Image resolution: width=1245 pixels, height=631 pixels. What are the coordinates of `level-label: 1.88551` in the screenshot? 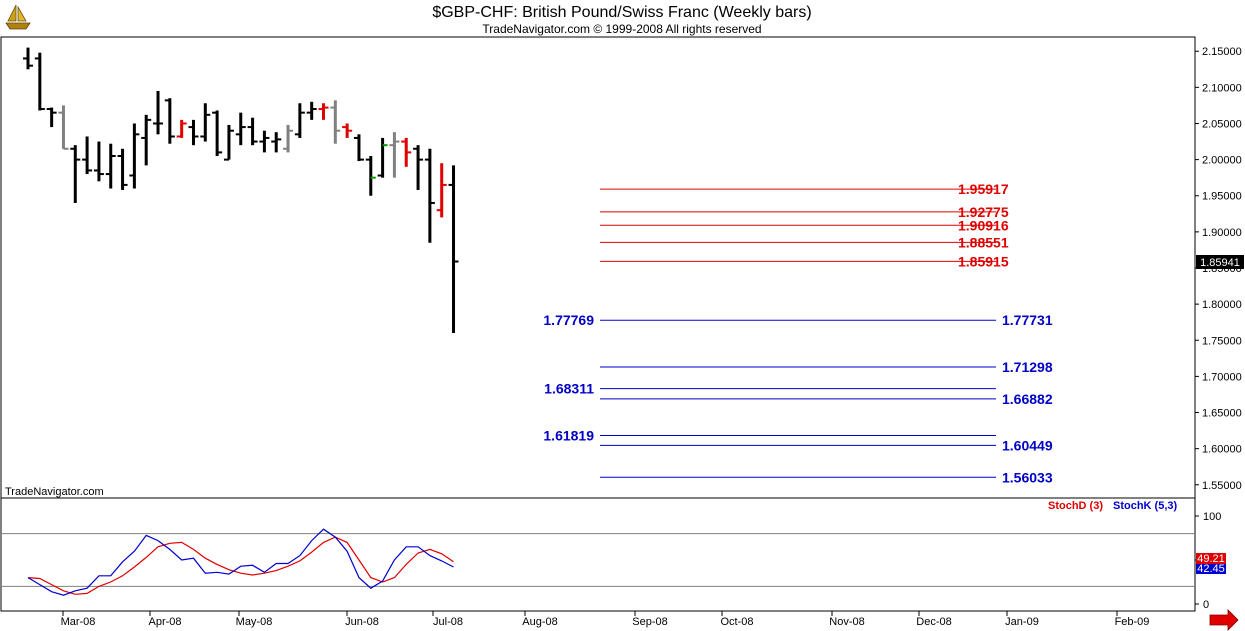 It's located at (983, 242).